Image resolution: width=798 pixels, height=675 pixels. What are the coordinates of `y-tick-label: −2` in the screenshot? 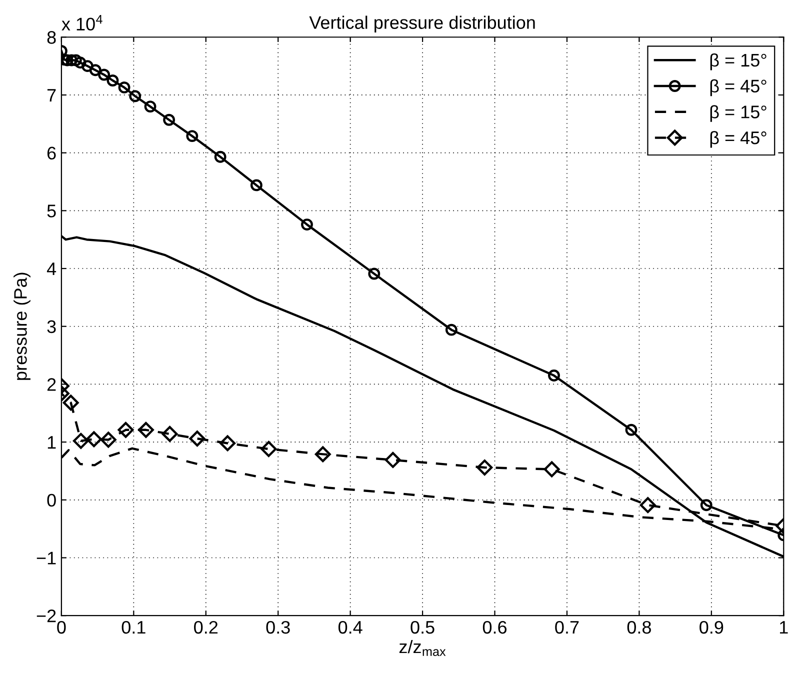 It's located at (46, 616).